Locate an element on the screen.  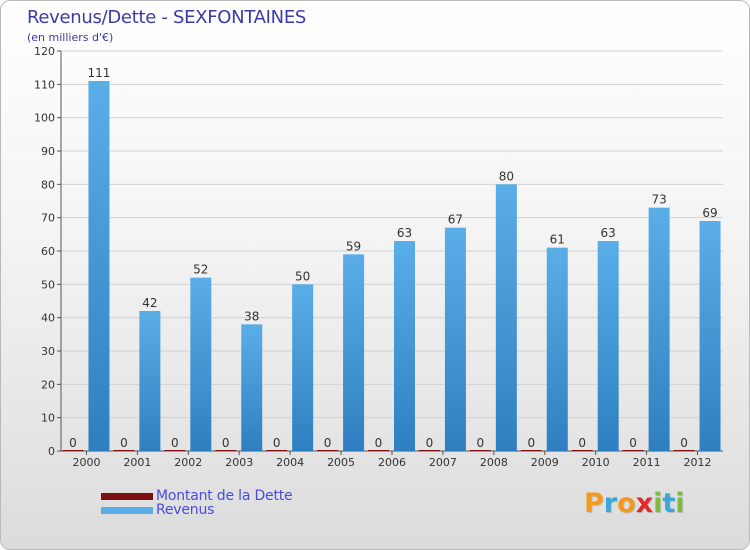
revenue-value-label: 61 is located at coordinates (557, 240).